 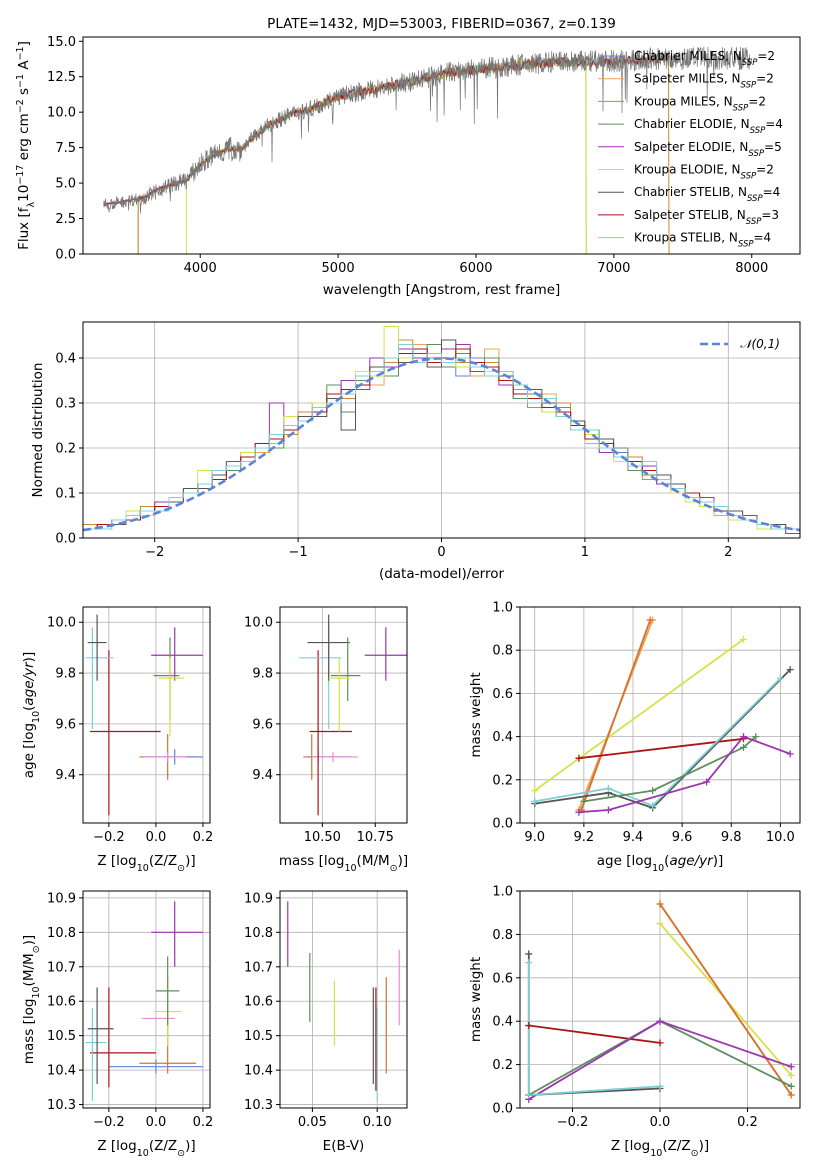 What do you see at coordinates (442, 290) in the screenshot?
I see `x-axis-label: wavelength [Angstrom, rest frame]` at bounding box center [442, 290].